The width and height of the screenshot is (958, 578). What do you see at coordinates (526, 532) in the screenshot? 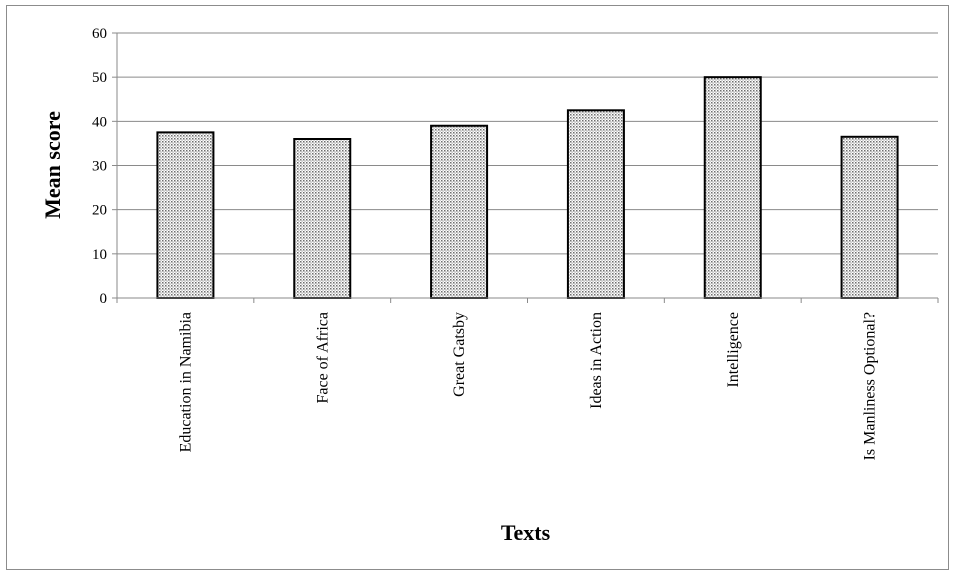
I see `x-axis-title: Texts` at bounding box center [526, 532].